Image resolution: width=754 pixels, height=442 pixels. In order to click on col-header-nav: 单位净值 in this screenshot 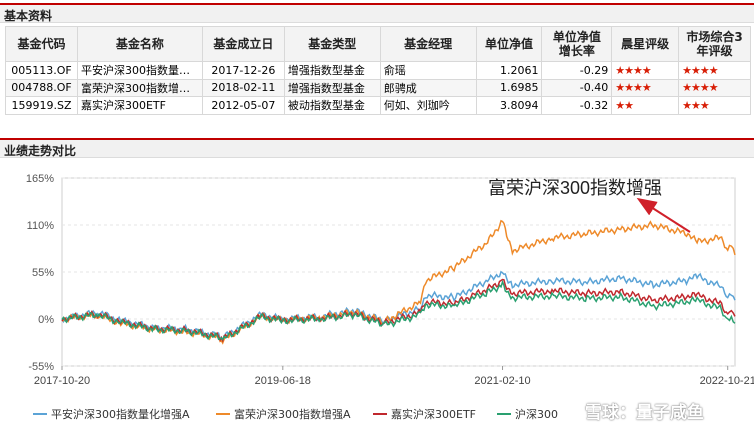, I will do `click(509, 44)`.